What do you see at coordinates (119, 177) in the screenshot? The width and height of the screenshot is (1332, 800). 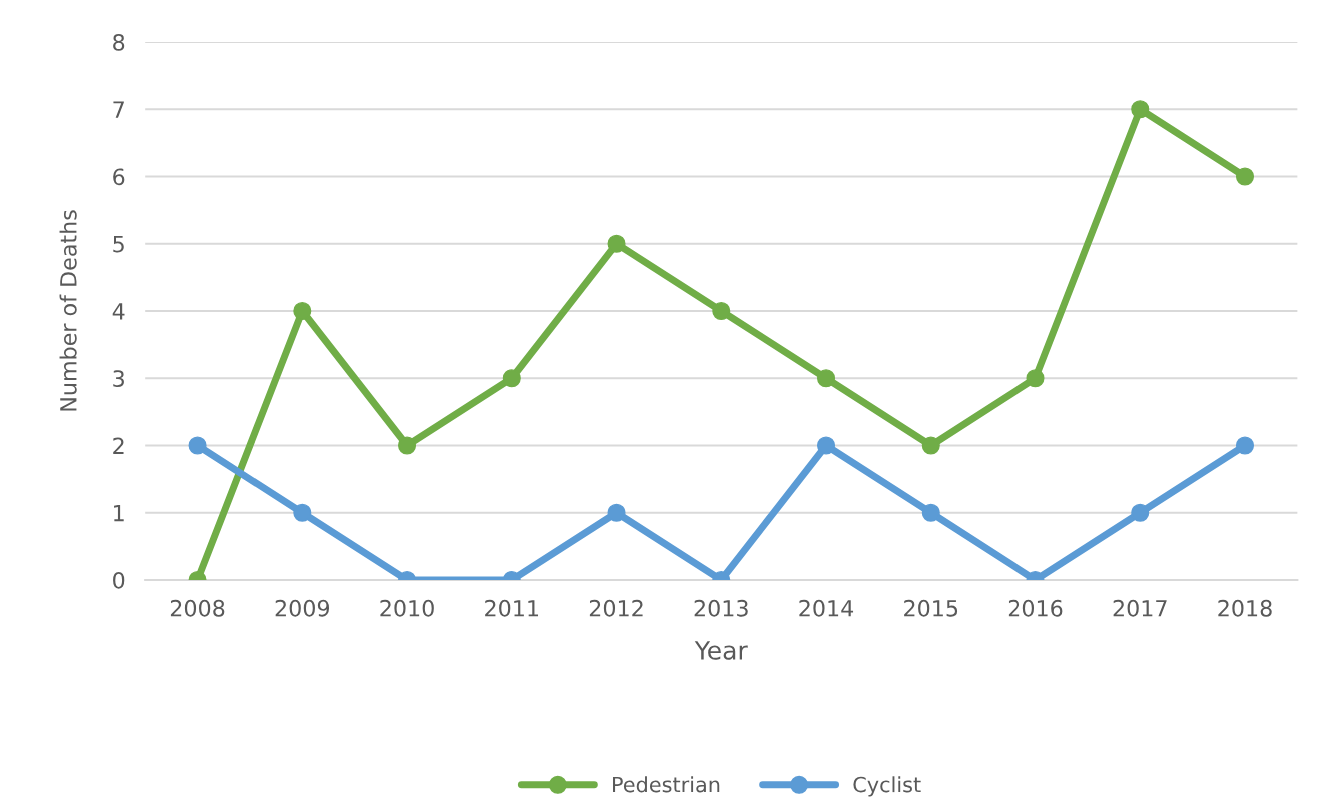 I see `y-tick-label: 6` at bounding box center [119, 177].